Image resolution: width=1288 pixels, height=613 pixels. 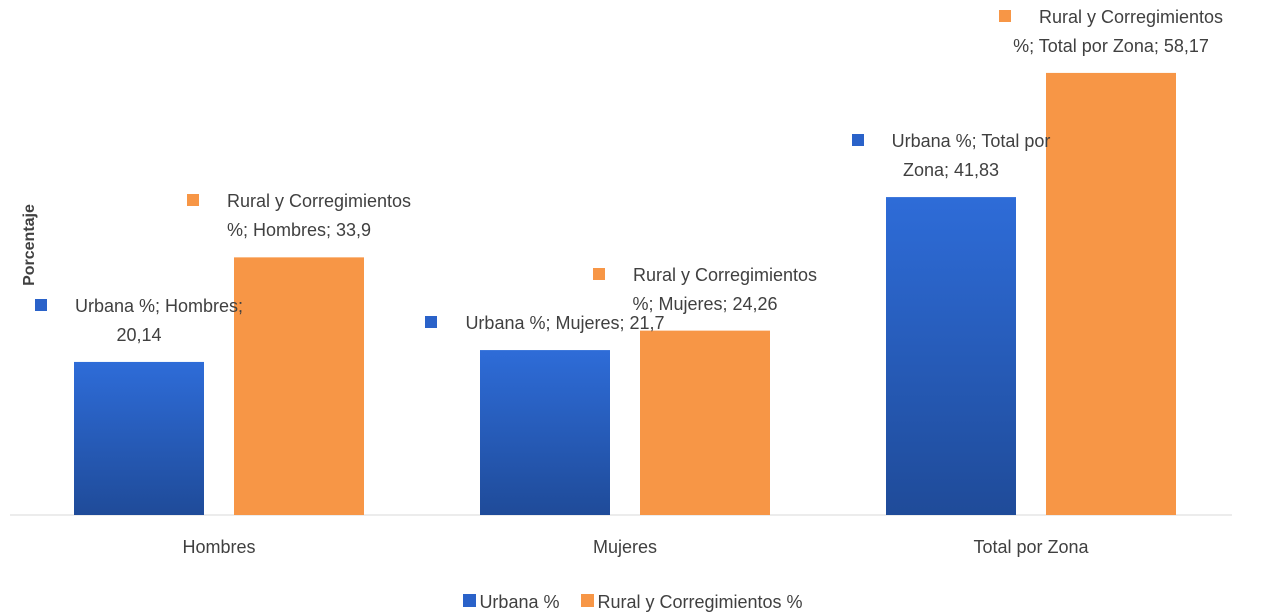 What do you see at coordinates (1031, 547) in the screenshot?
I see `x-tick-label: Total por Zona` at bounding box center [1031, 547].